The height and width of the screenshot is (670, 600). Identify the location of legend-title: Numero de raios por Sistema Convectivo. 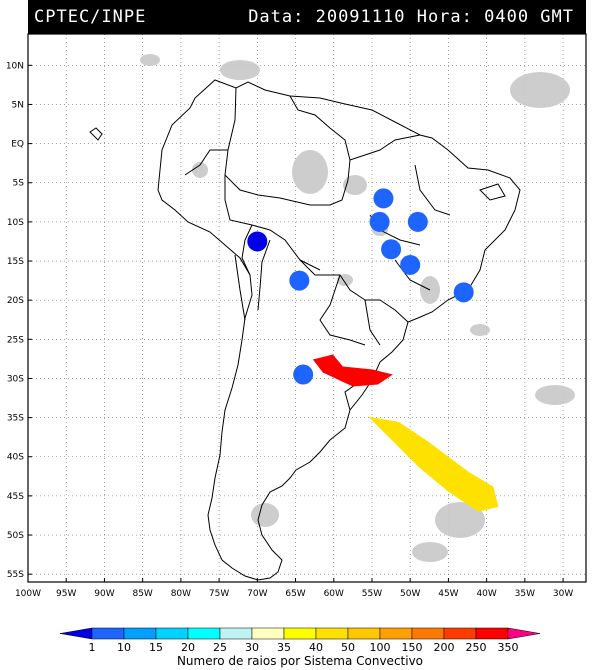
(300, 661).